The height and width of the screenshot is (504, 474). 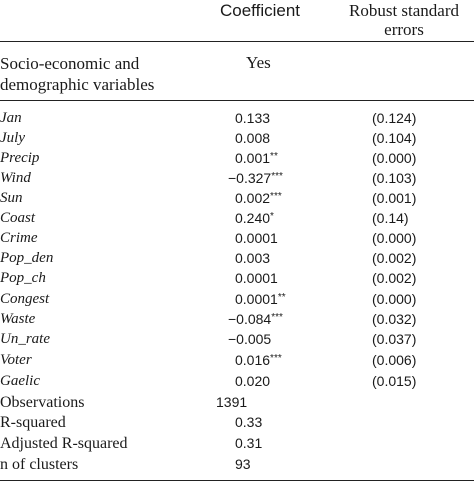 What do you see at coordinates (260, 10) in the screenshot?
I see `header-coefficient: Coefficient` at bounding box center [260, 10].